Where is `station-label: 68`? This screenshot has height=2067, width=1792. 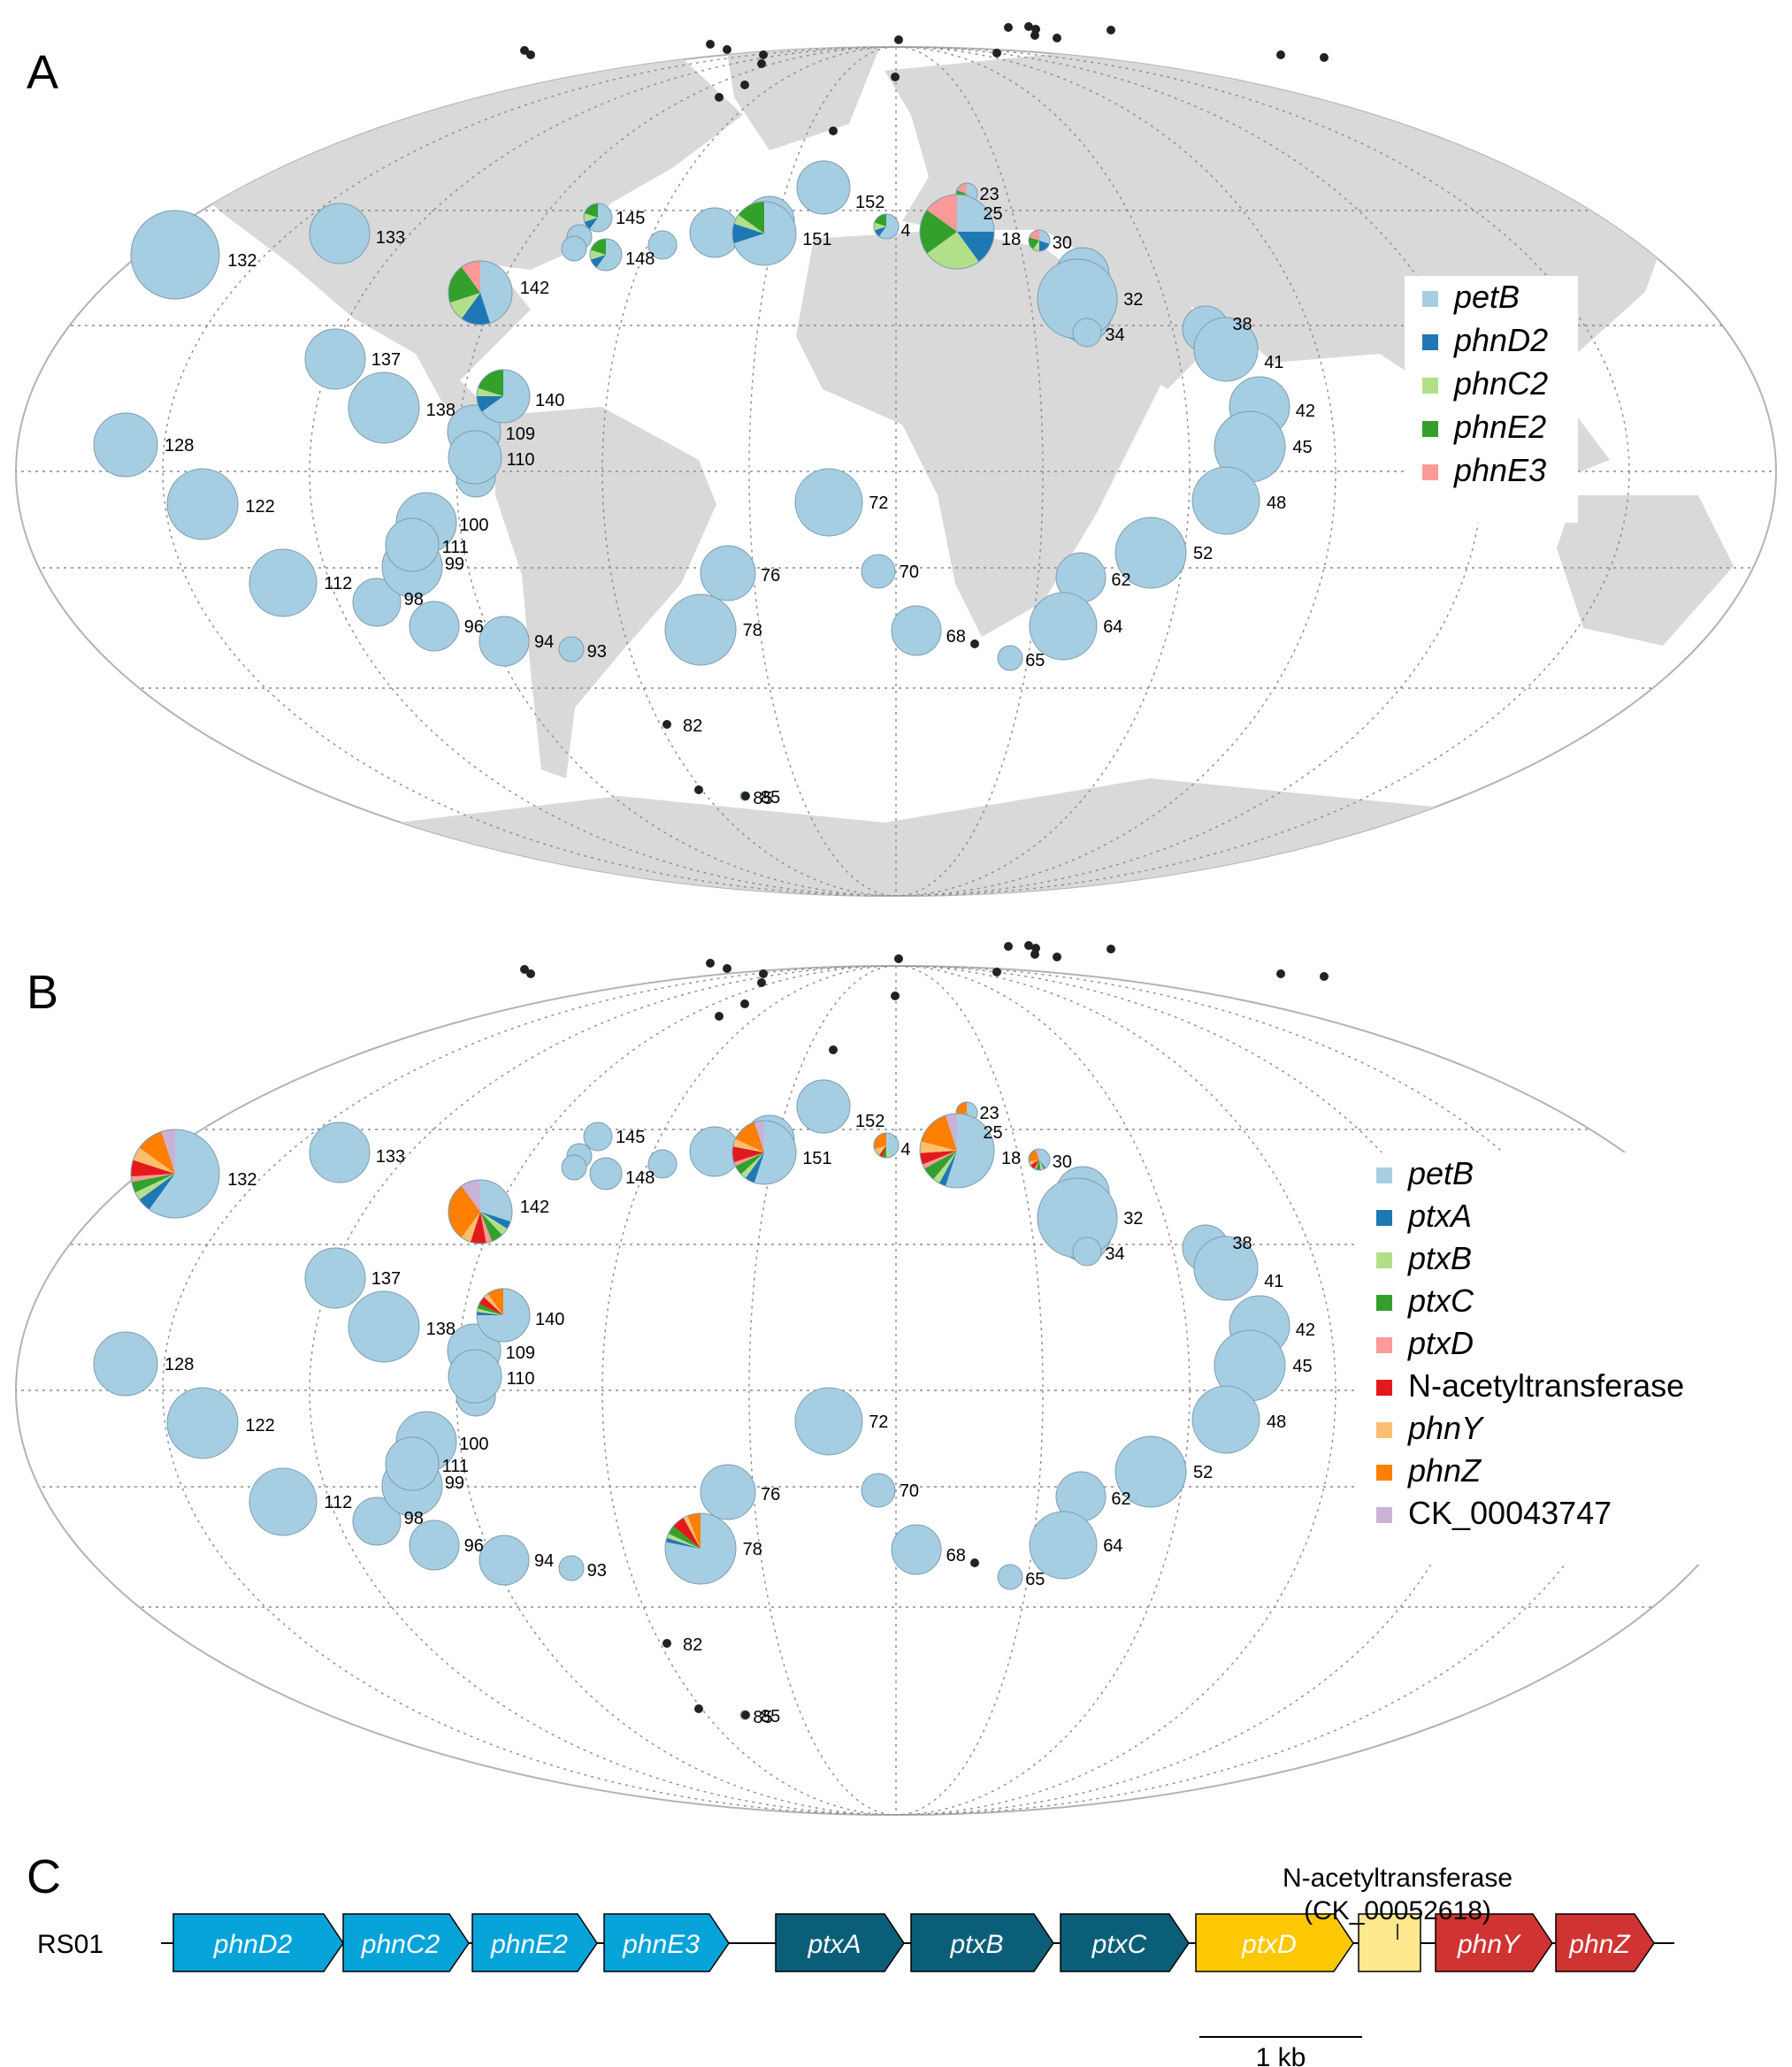
station-label: 68 is located at coordinates (956, 637).